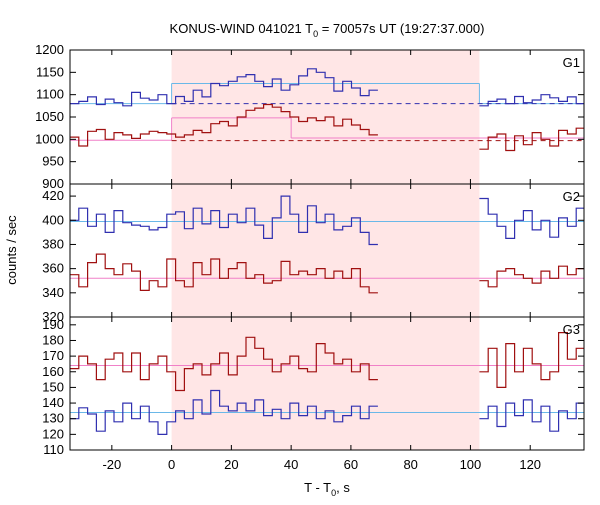  Describe the element at coordinates (53, 402) in the screenshot. I see `y-tick-label: 140` at that location.